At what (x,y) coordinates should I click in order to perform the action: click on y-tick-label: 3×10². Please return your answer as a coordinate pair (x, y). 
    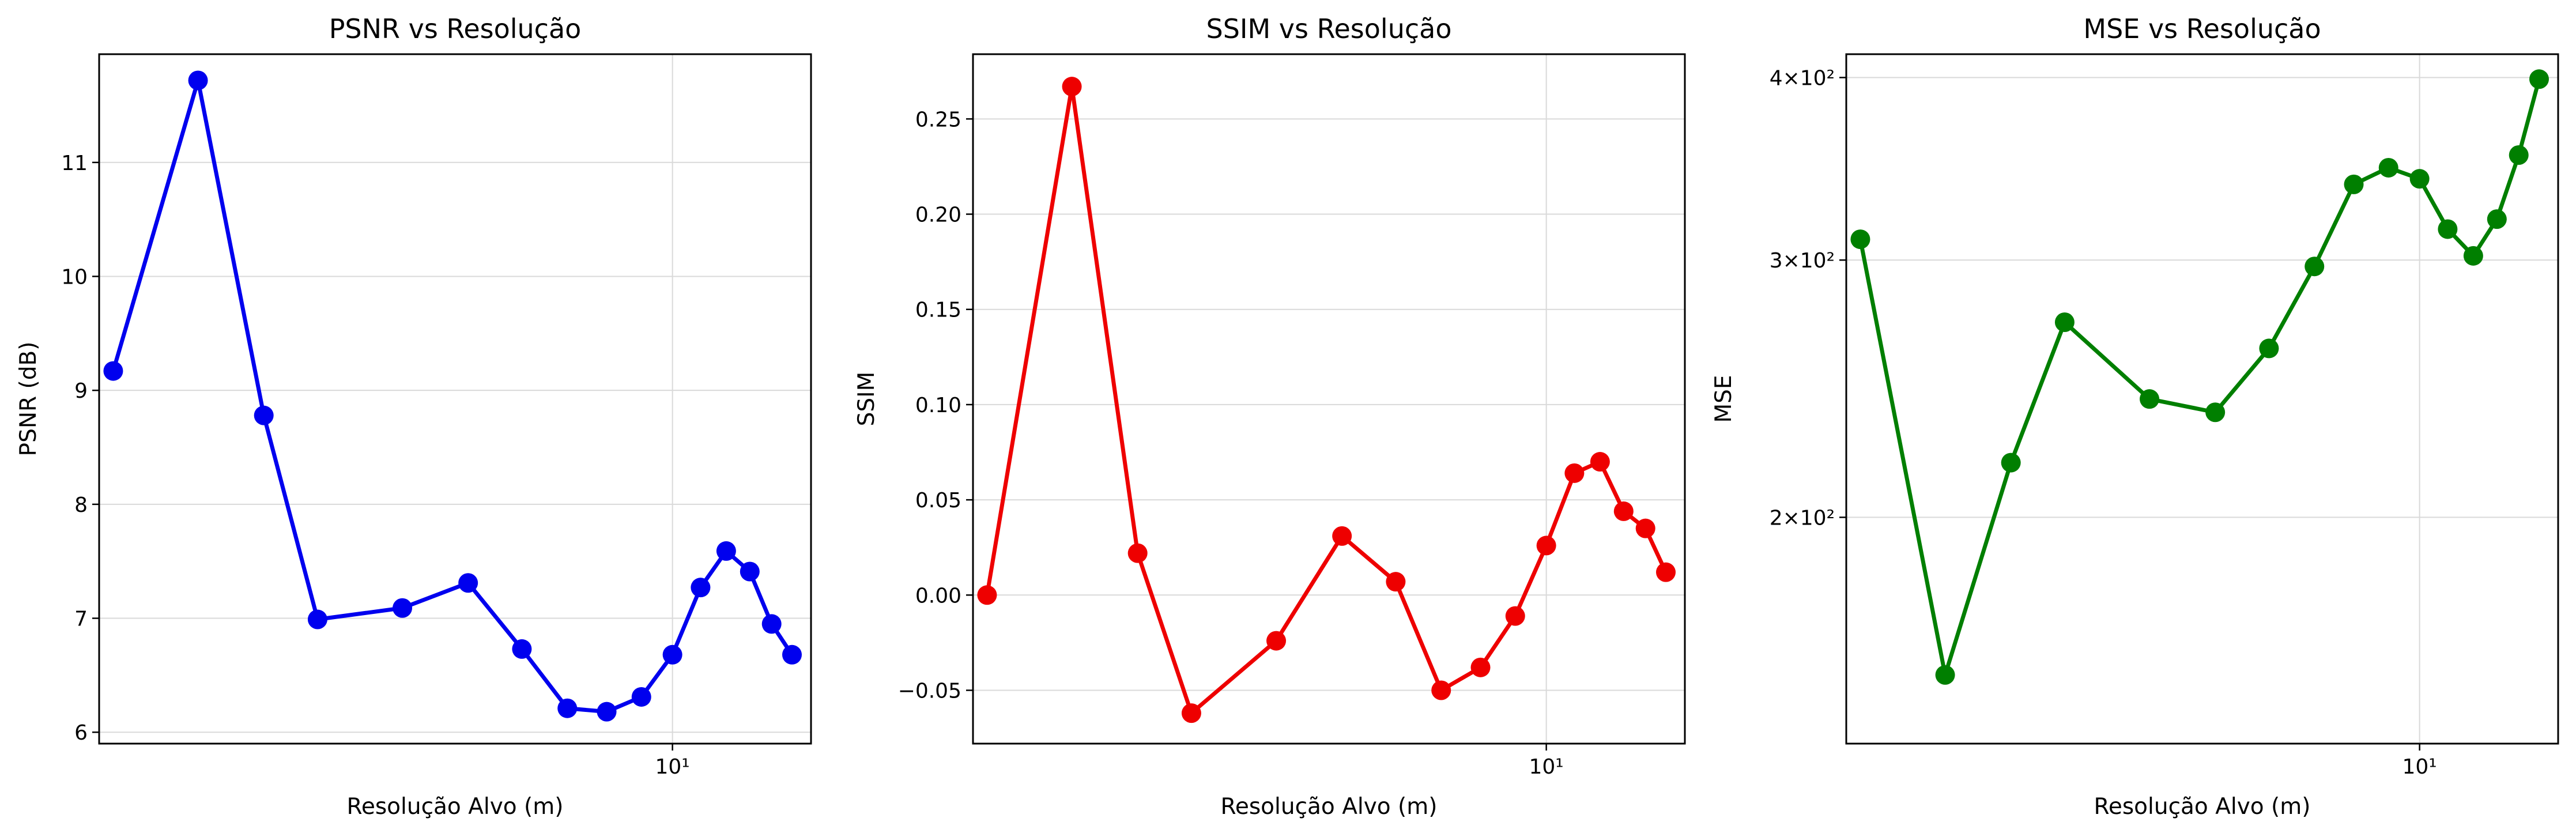
    Looking at the image, I should click on (1802, 261).